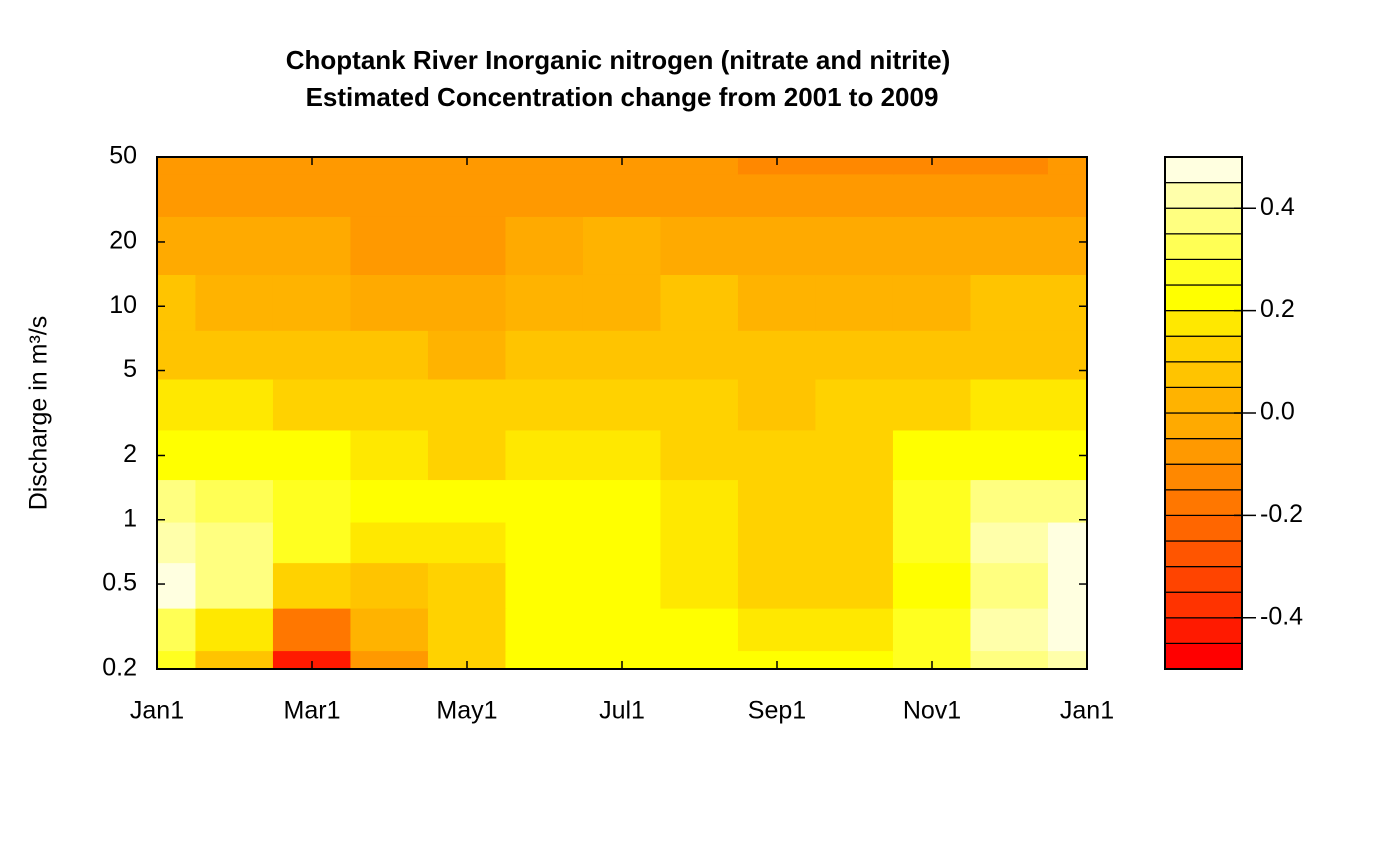 This screenshot has width=1400, height=866. I want to click on y-tick-label: 2, so click(130, 454).